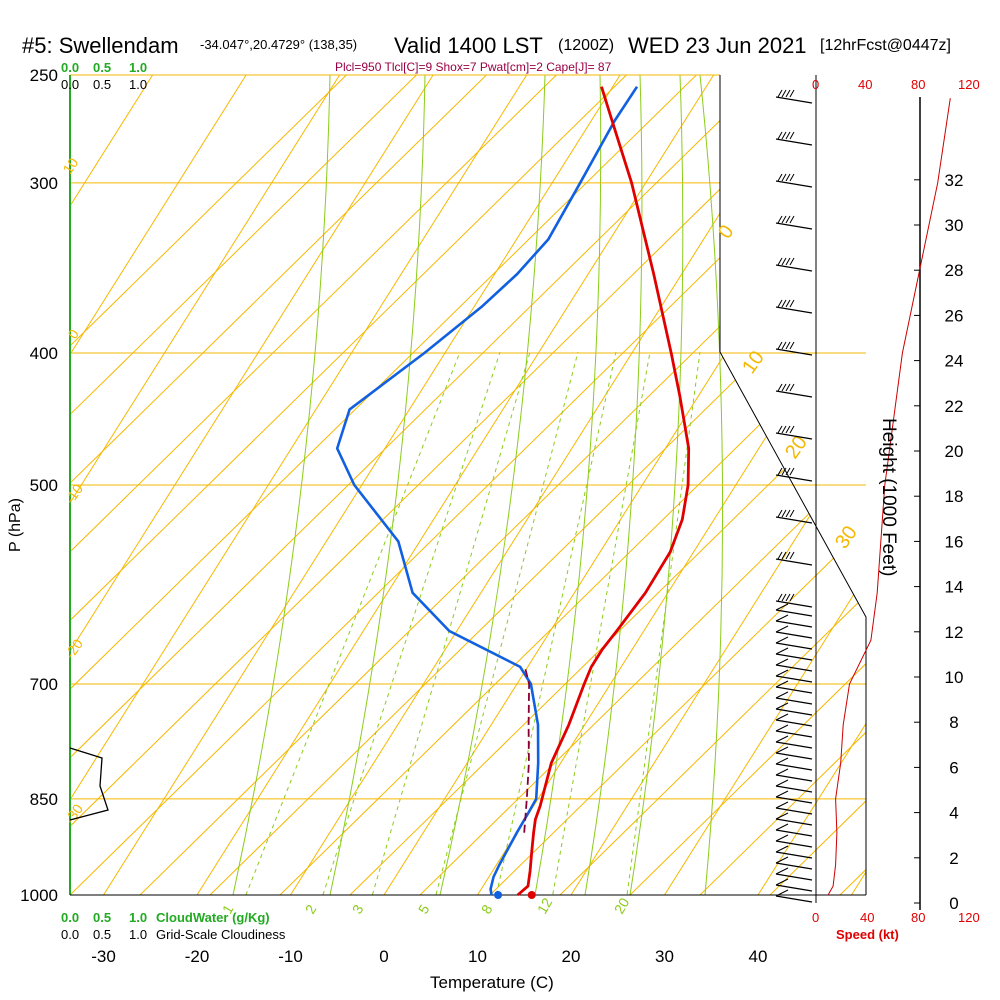 This screenshot has width=1000, height=1000. What do you see at coordinates (383, 956) in the screenshot?
I see `x-tick-label: 0` at bounding box center [383, 956].